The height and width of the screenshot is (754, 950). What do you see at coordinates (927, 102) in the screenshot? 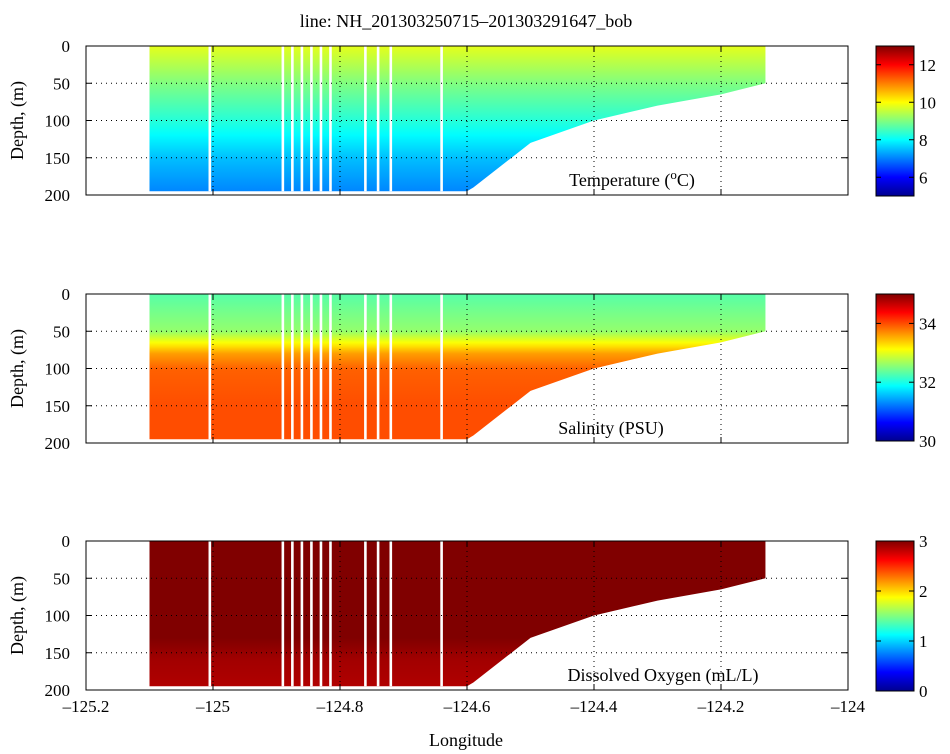
I see `temperature-colorbar-tick-label: 10` at bounding box center [927, 102].